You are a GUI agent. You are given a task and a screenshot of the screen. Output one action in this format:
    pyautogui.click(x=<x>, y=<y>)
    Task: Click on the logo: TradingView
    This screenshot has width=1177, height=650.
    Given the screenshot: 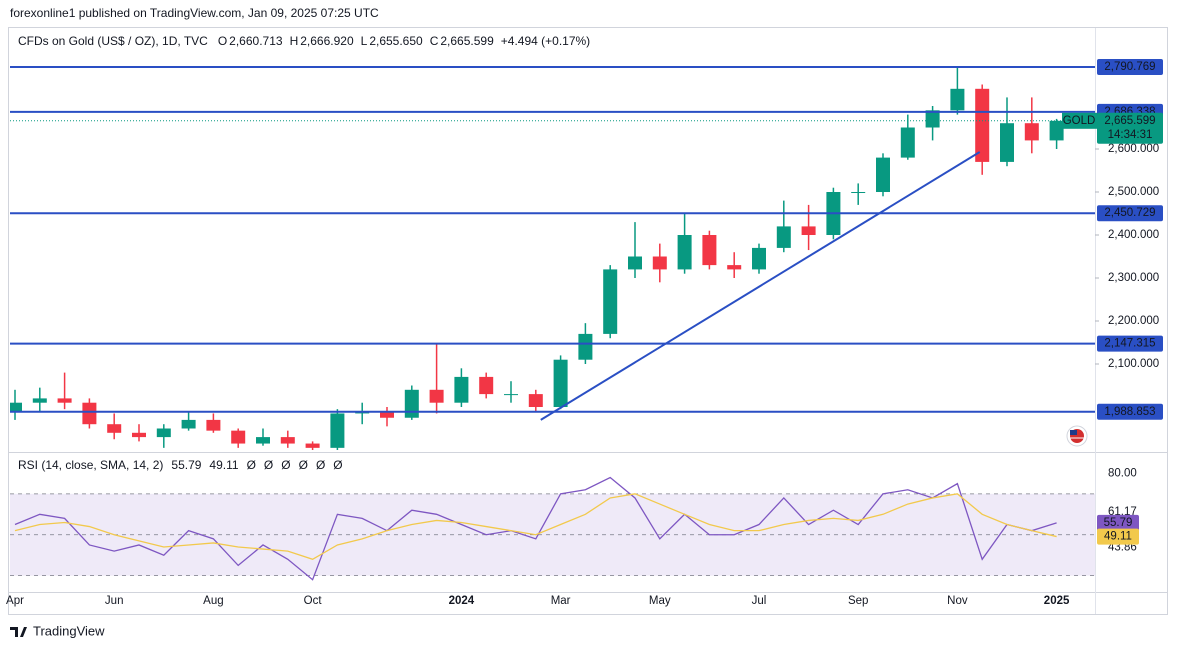 What is the action you would take?
    pyautogui.click(x=57, y=630)
    